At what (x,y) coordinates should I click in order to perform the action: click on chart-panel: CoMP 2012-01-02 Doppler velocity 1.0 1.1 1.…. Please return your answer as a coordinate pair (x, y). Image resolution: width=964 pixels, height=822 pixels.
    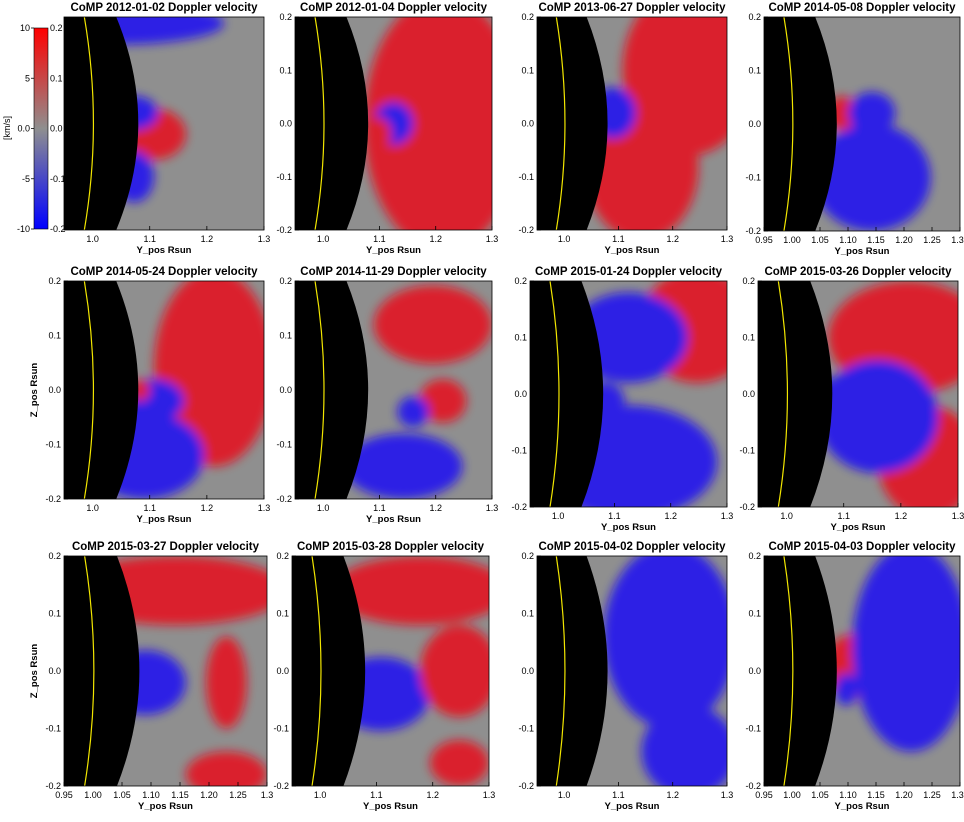
    Looking at the image, I should click on (167, 129).